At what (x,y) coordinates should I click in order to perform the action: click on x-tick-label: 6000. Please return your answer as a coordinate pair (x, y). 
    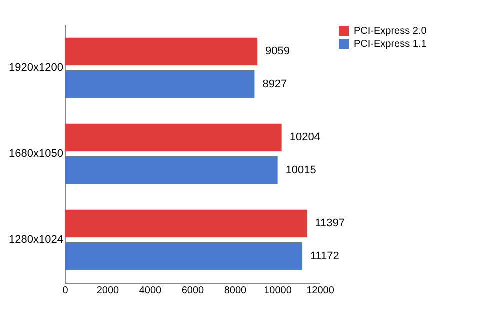
    Looking at the image, I should click on (193, 291).